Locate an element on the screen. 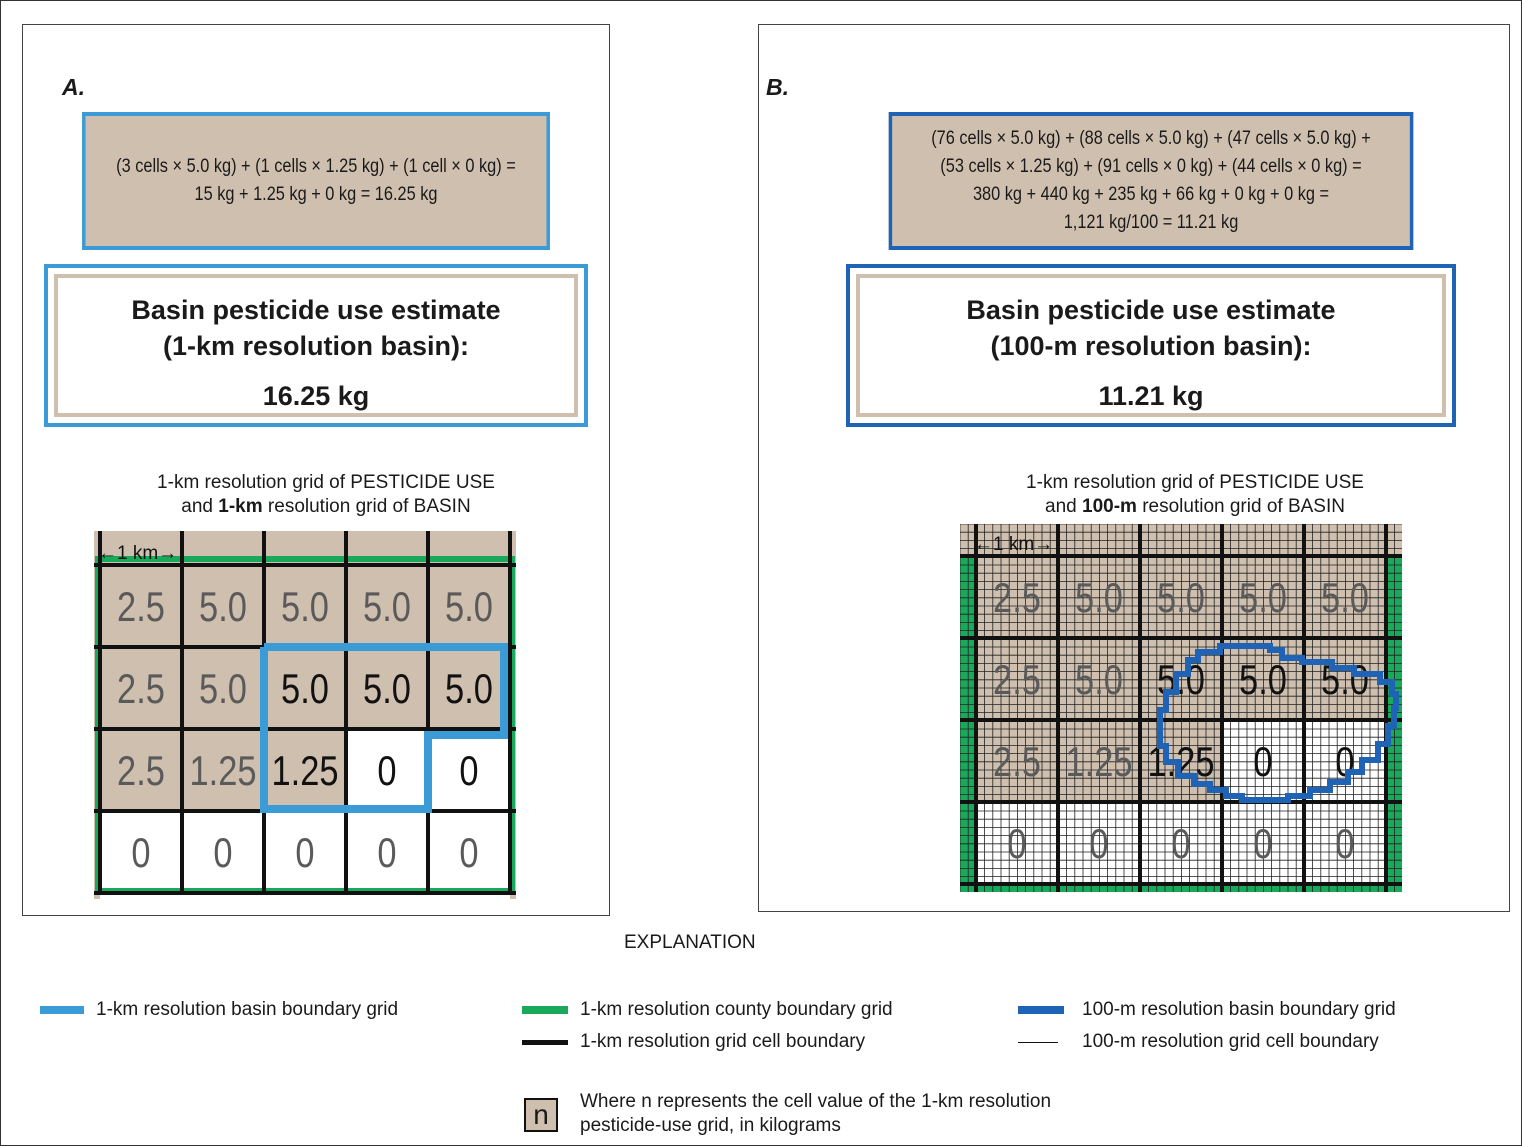  explanation-title: EXPLANATION is located at coordinates (690, 942).